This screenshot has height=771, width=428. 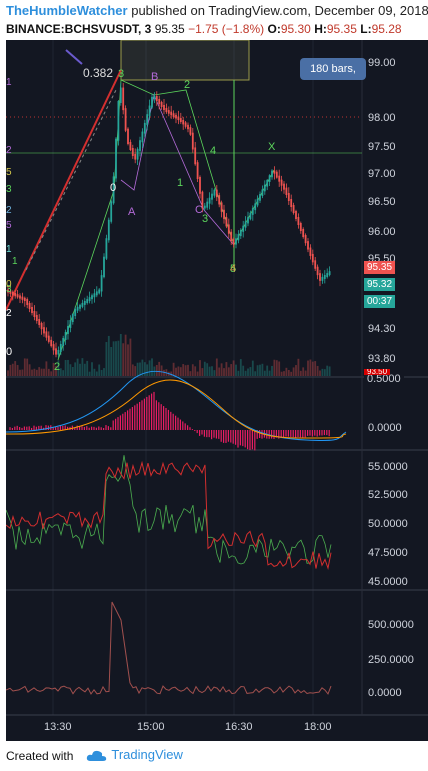 I want to click on open-label: O:, so click(x=274, y=29).